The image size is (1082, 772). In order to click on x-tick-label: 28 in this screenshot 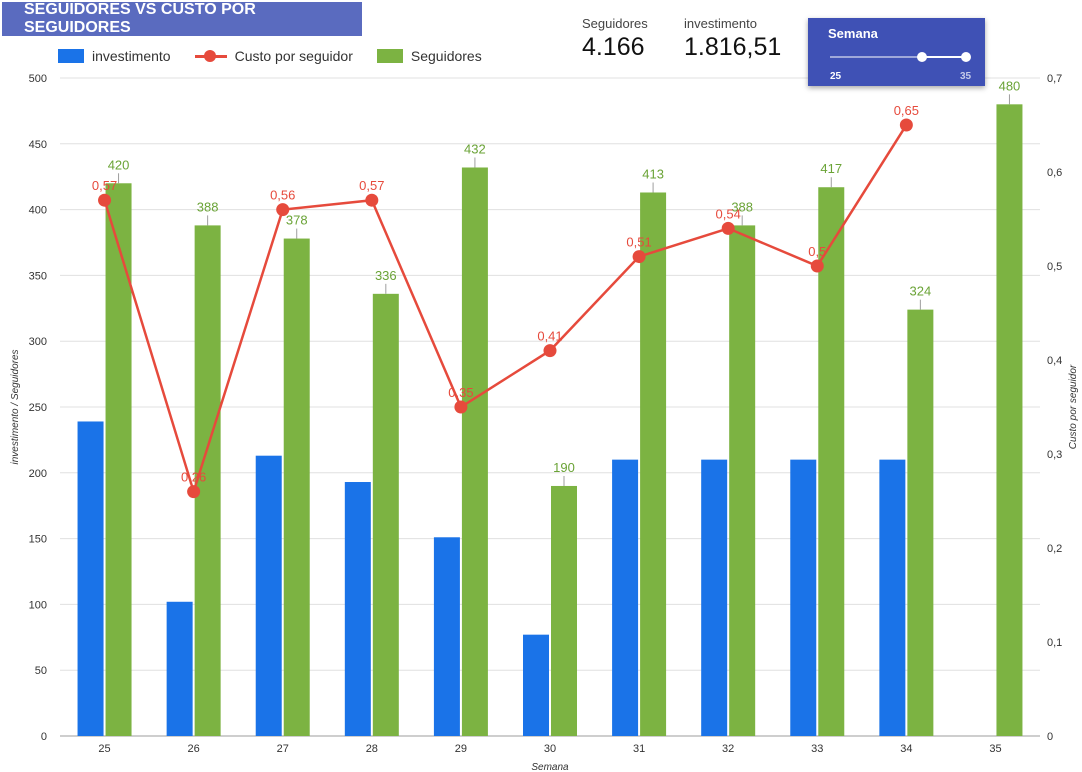, I will do `click(372, 749)`.